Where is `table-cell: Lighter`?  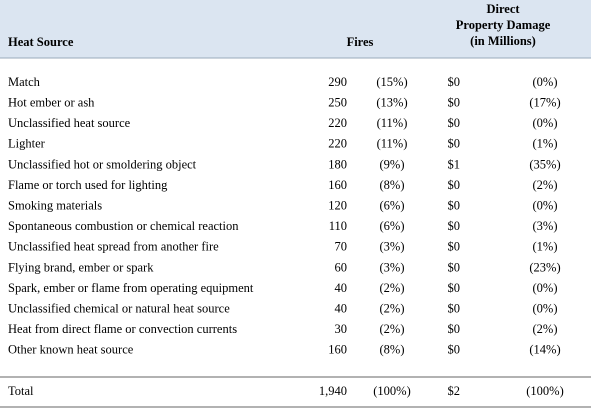
table-cell: Lighter is located at coordinates (27, 144).